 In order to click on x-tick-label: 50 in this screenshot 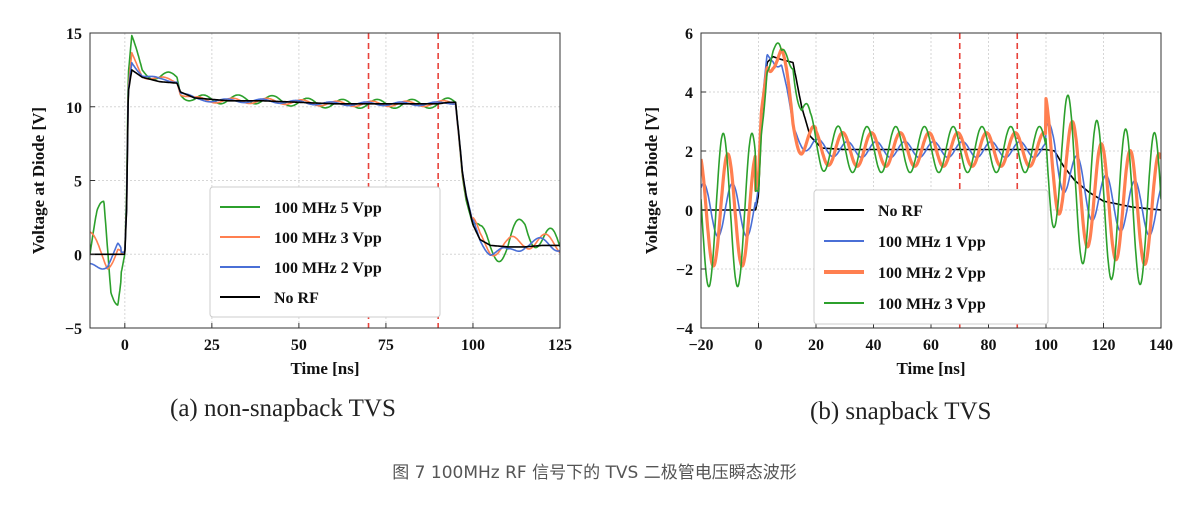, I will do `click(299, 345)`.